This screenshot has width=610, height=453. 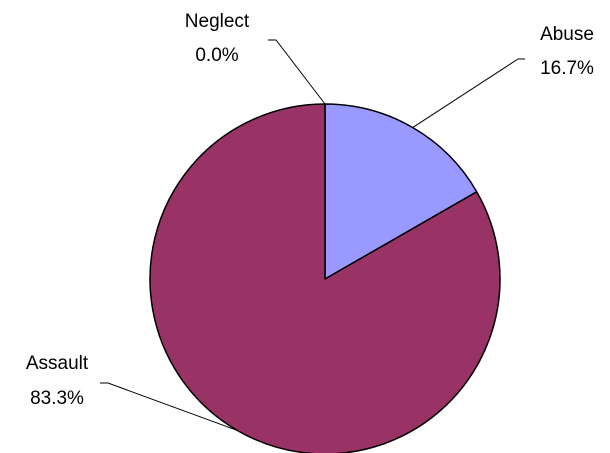 I want to click on slice-label-abuse-name: Abuse, so click(x=567, y=34).